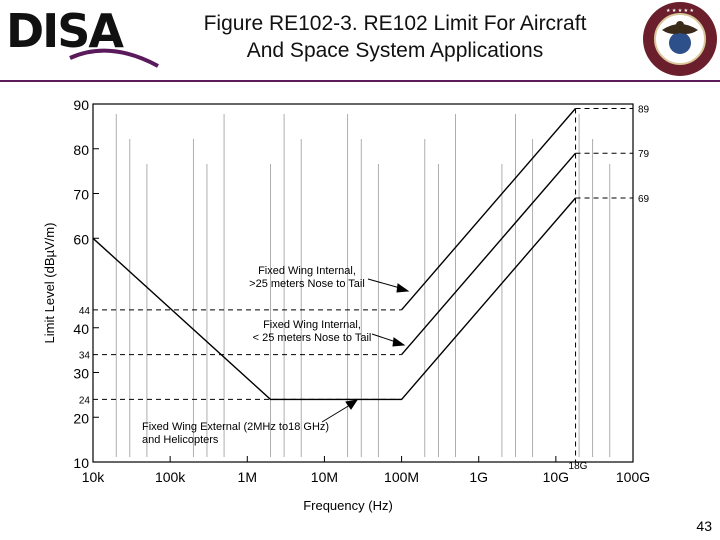  What do you see at coordinates (81, 329) in the screenshot?
I see `y-tick-label: 40` at bounding box center [81, 329].